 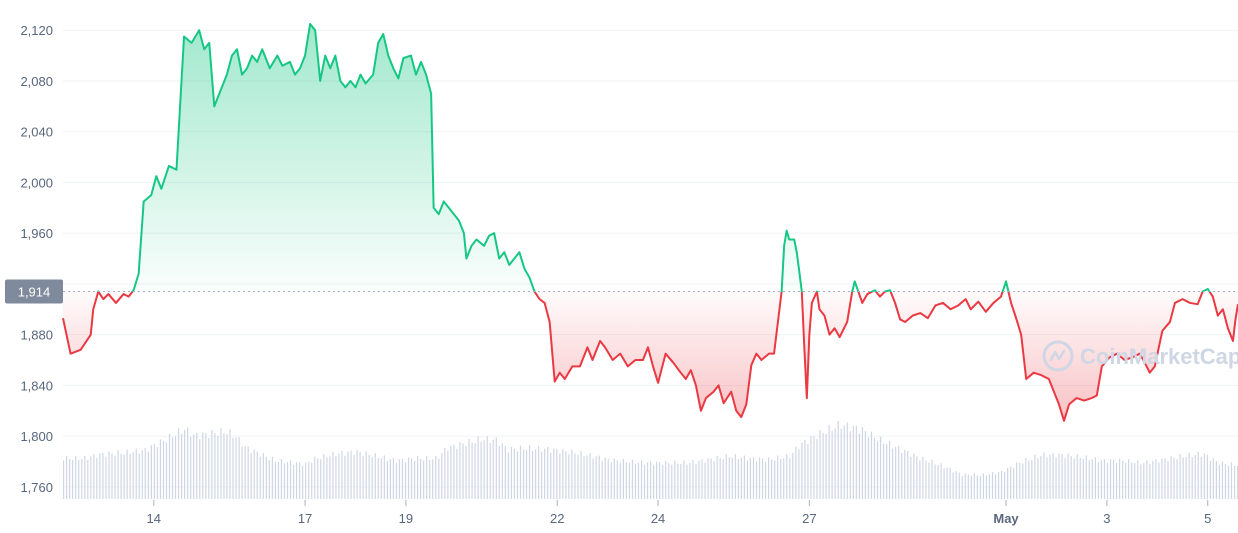 I want to click on y-tick-label-7: 2,040, so click(x=36, y=132).